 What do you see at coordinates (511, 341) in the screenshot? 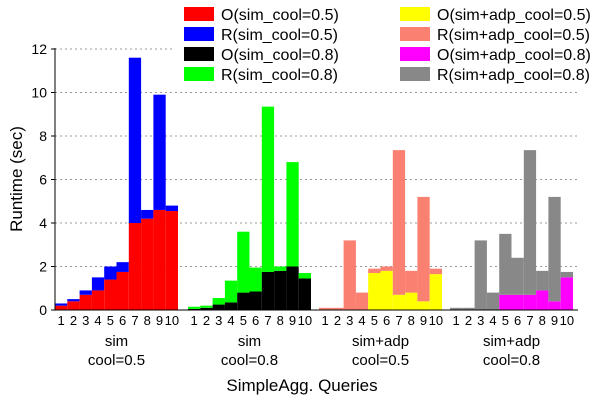
I see `group-label: sim+adp` at bounding box center [511, 341].